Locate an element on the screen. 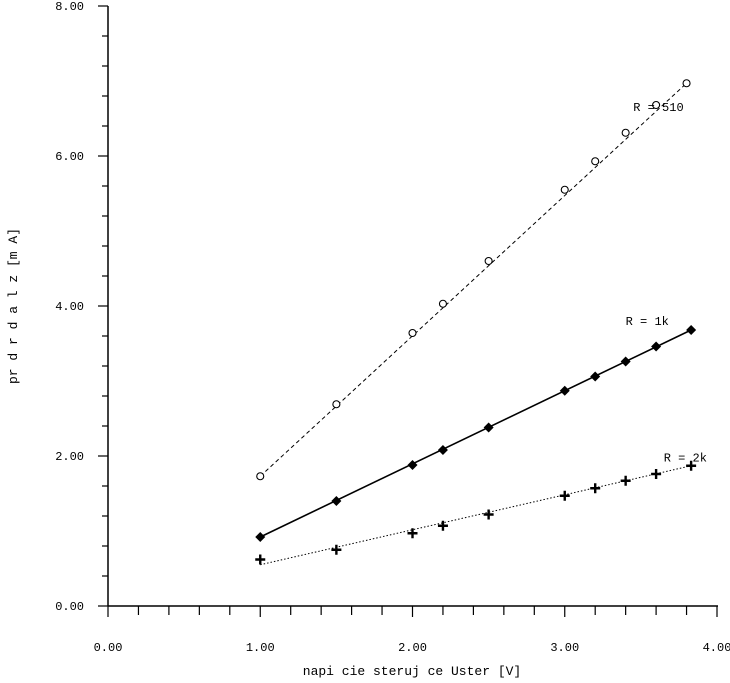 This screenshot has height=683, width=730. x-tick-label: 1.00 is located at coordinates (260, 648).